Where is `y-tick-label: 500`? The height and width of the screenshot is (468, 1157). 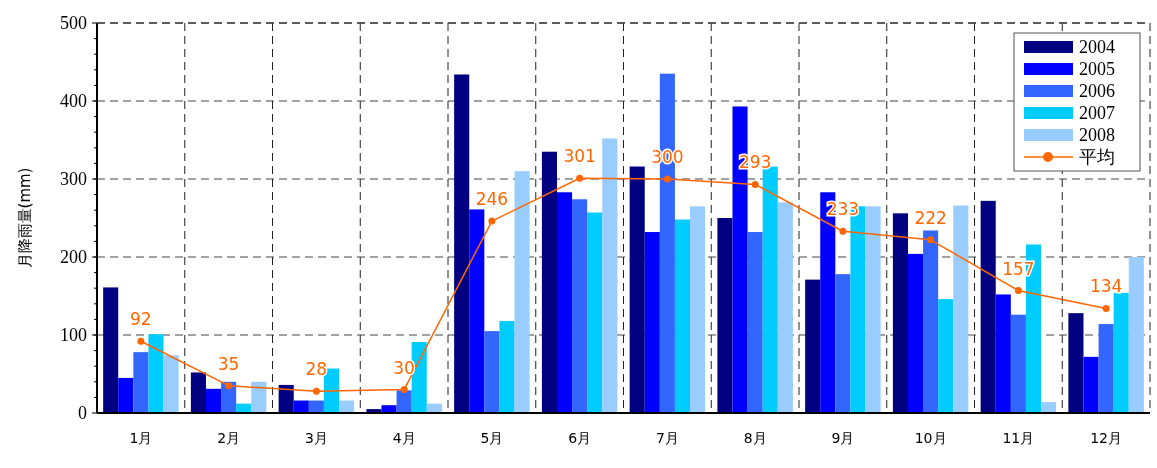 y-tick-label: 500 is located at coordinates (73, 23).